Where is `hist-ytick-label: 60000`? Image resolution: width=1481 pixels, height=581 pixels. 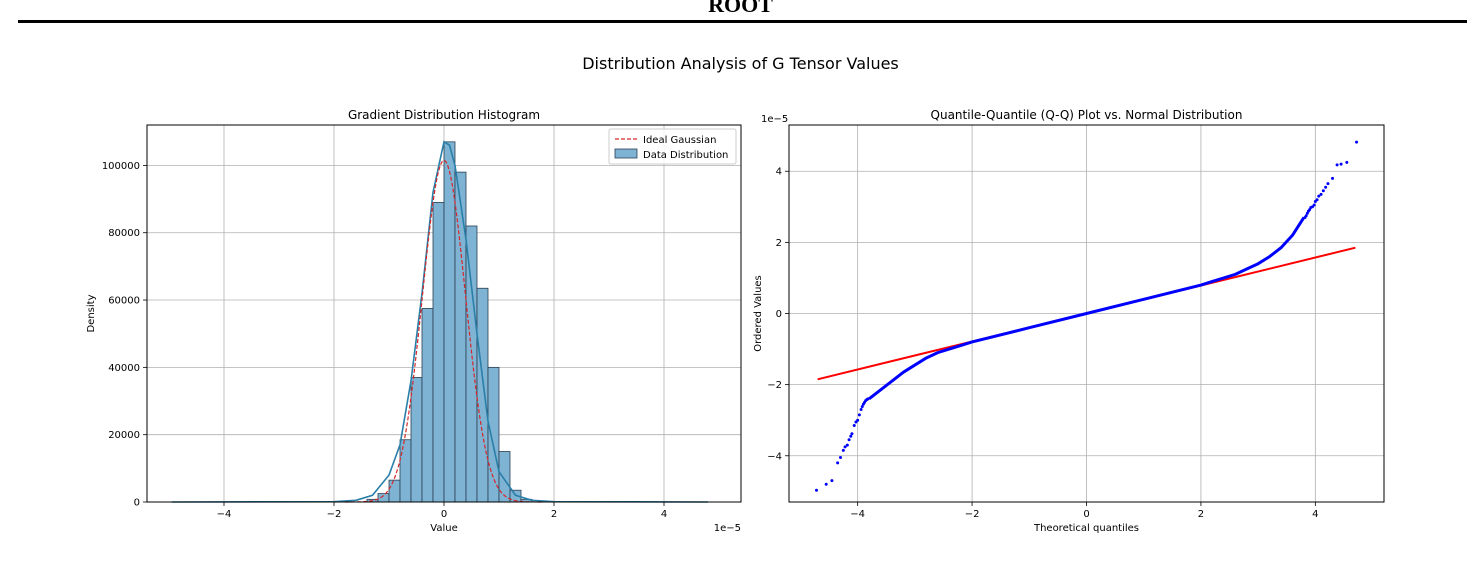 hist-ytick-label: 60000 is located at coordinates (124, 301).